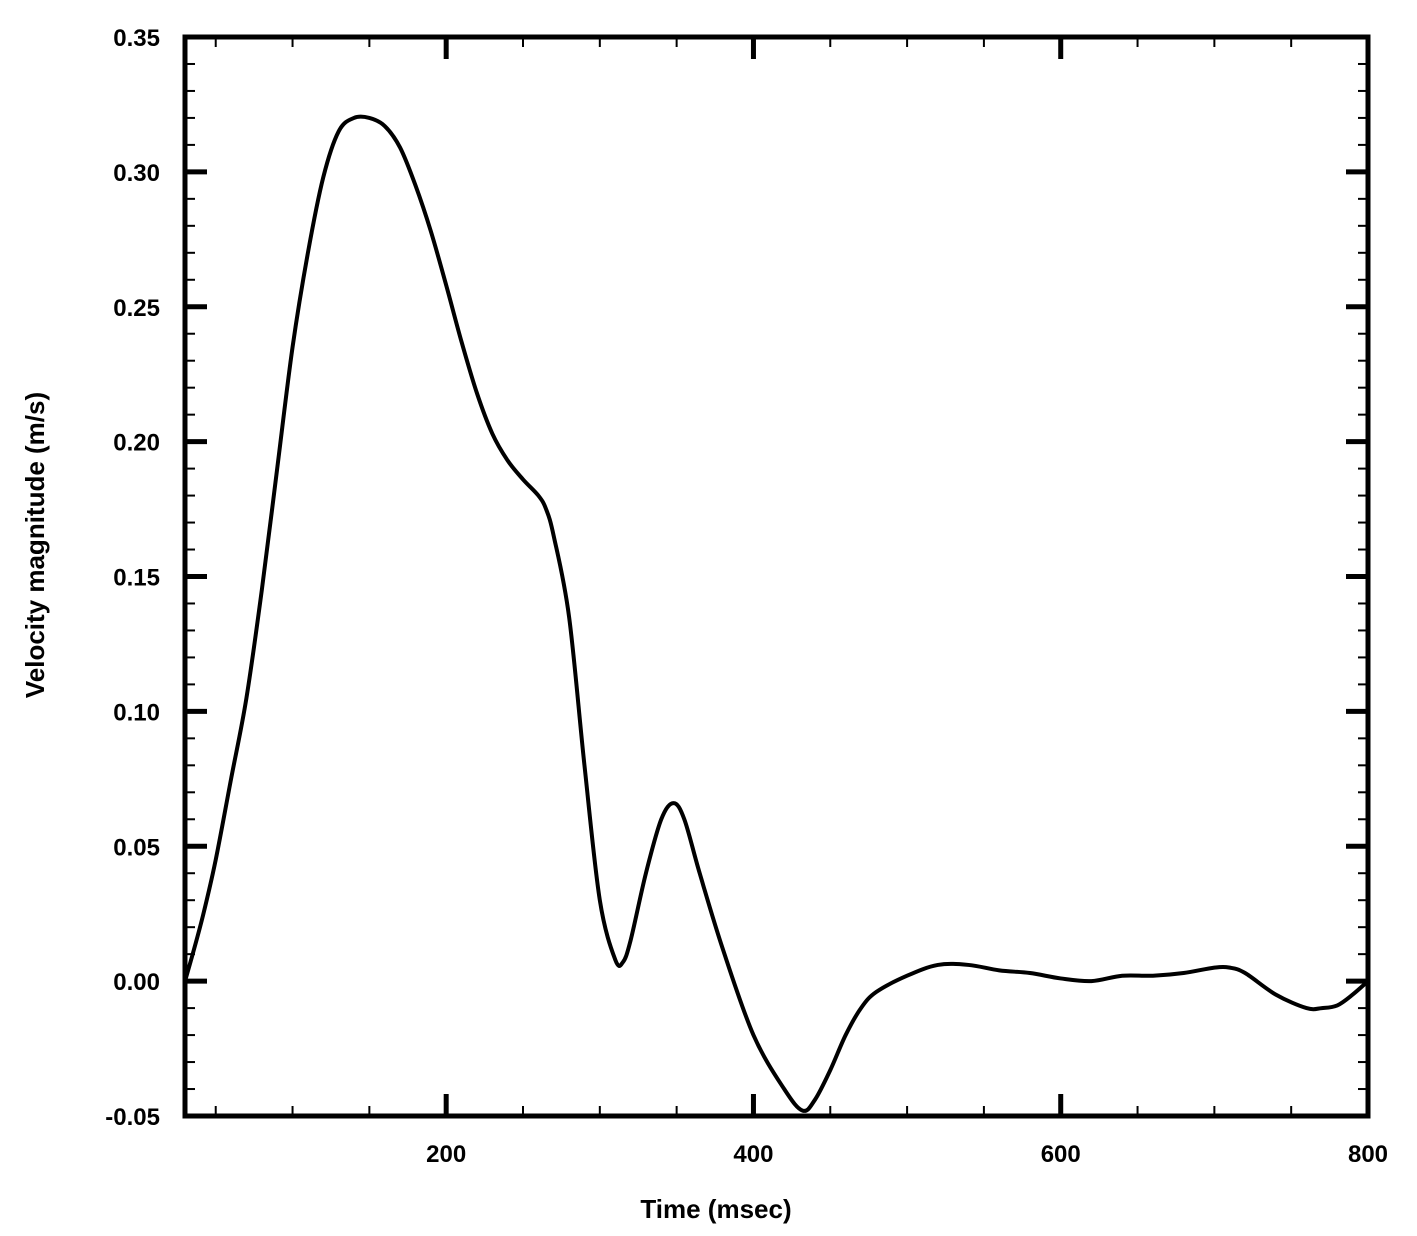 This screenshot has height=1236, width=1417. What do you see at coordinates (136, 443) in the screenshot?
I see `y-tick-label: 0.20` at bounding box center [136, 443].